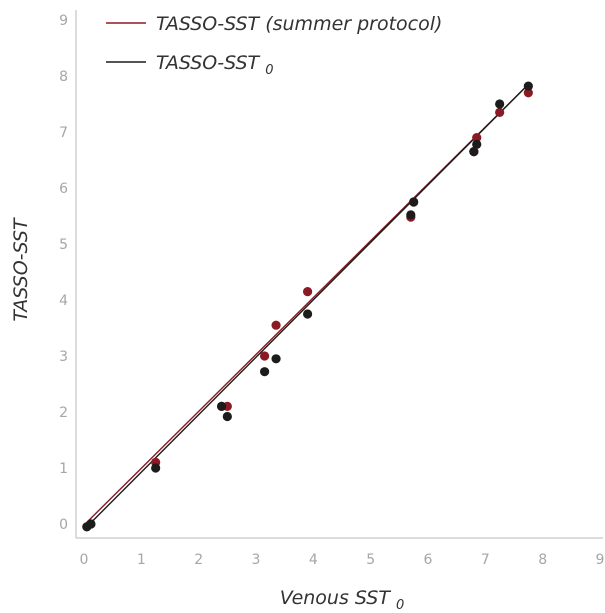  I want to click on x-tick-label: 8, so click(542, 560).